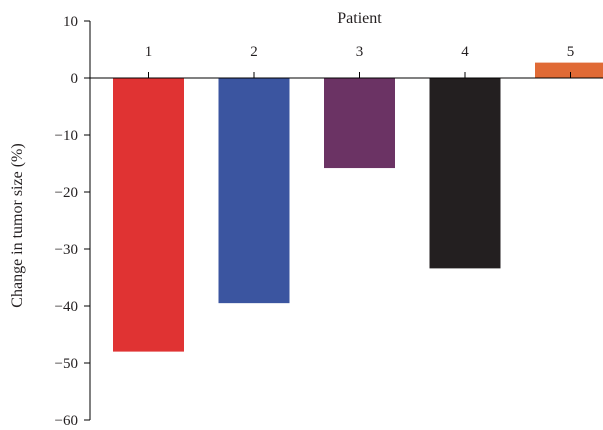 The image size is (603, 430). What do you see at coordinates (66, 421) in the screenshot?
I see `y-tick-label: −60` at bounding box center [66, 421].